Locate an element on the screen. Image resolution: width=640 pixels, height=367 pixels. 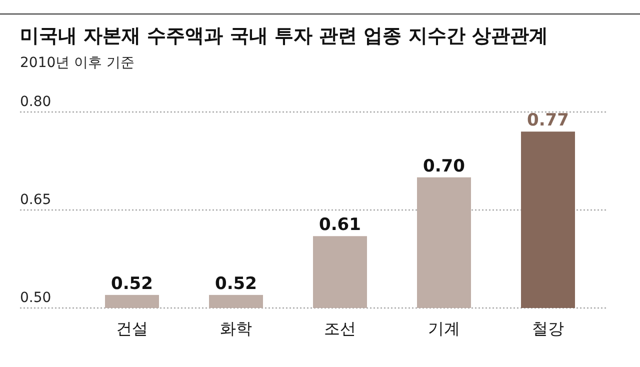
x-tick-label: 기계 is located at coordinates (444, 328).